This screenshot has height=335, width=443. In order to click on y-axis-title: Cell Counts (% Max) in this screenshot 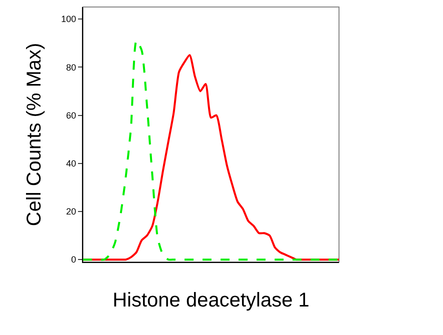, I will do `click(35, 134)`.